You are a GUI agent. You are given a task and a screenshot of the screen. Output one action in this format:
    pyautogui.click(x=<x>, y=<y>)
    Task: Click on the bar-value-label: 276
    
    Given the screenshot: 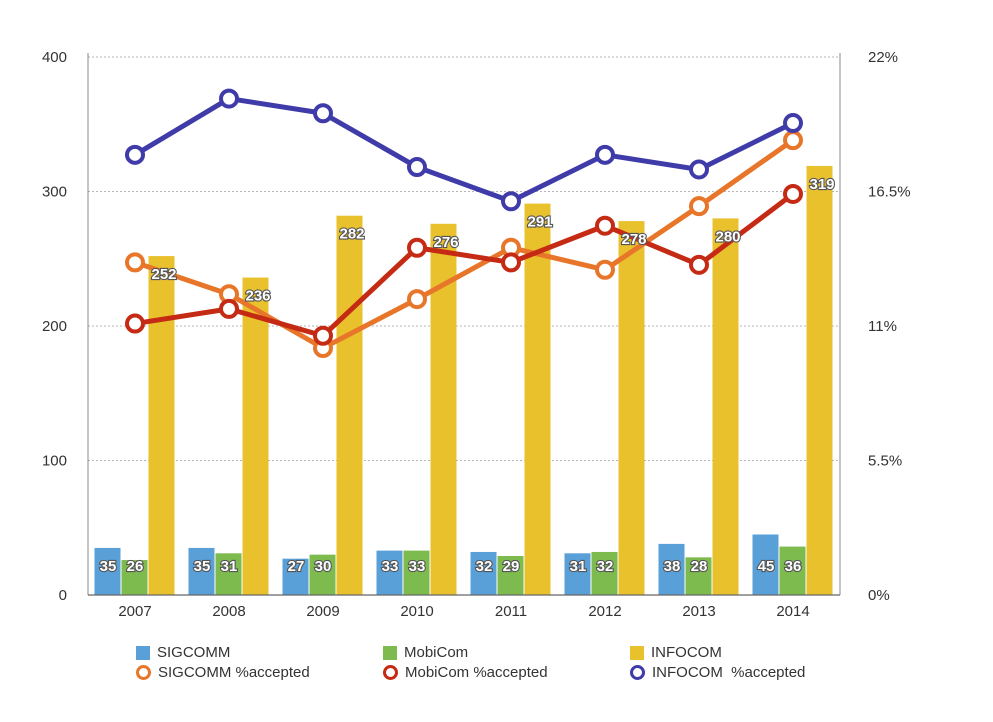 What is the action you would take?
    pyautogui.click(x=445, y=242)
    